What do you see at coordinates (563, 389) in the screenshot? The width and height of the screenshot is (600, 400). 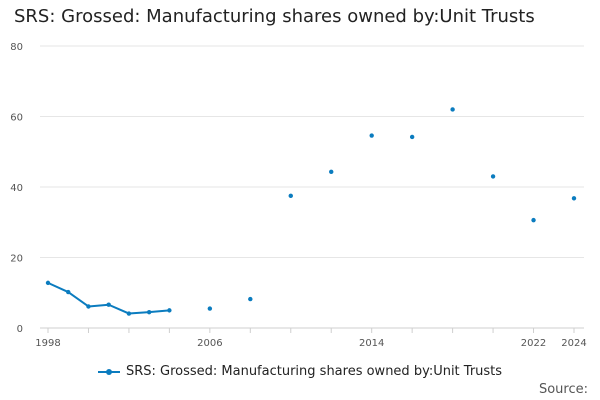 I see `source-label: Source:` at bounding box center [563, 389].